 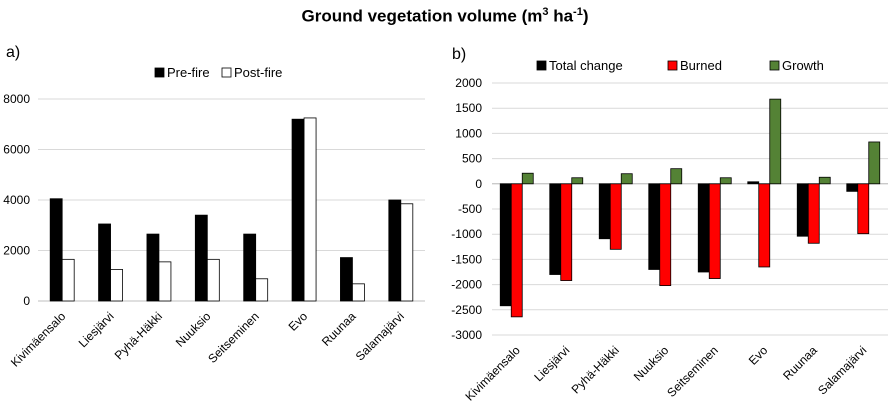 I want to click on bar-total-change-evo, so click(x=753, y=183).